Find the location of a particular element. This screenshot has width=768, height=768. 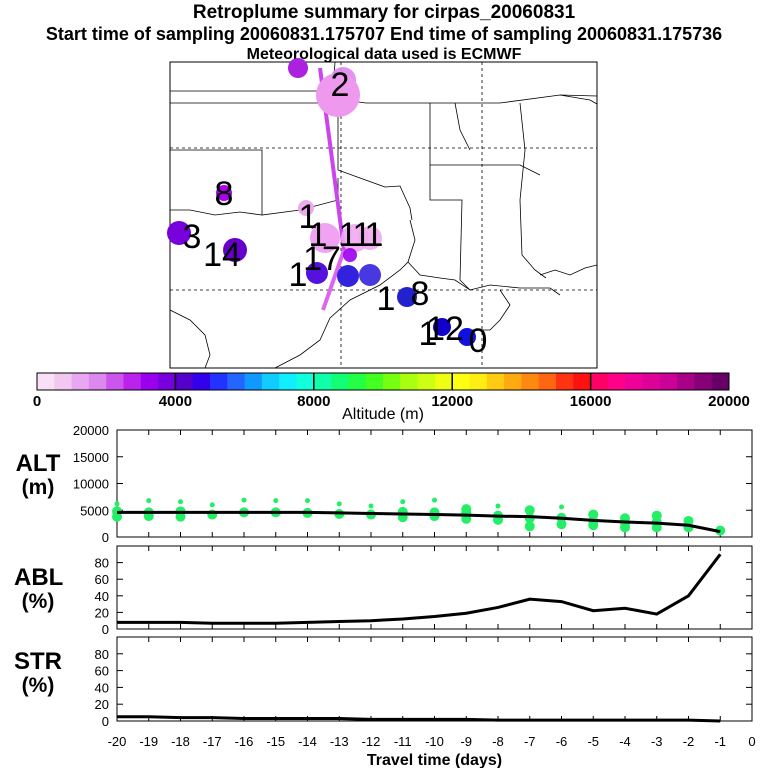

x-tick-label: -11 is located at coordinates (403, 741).